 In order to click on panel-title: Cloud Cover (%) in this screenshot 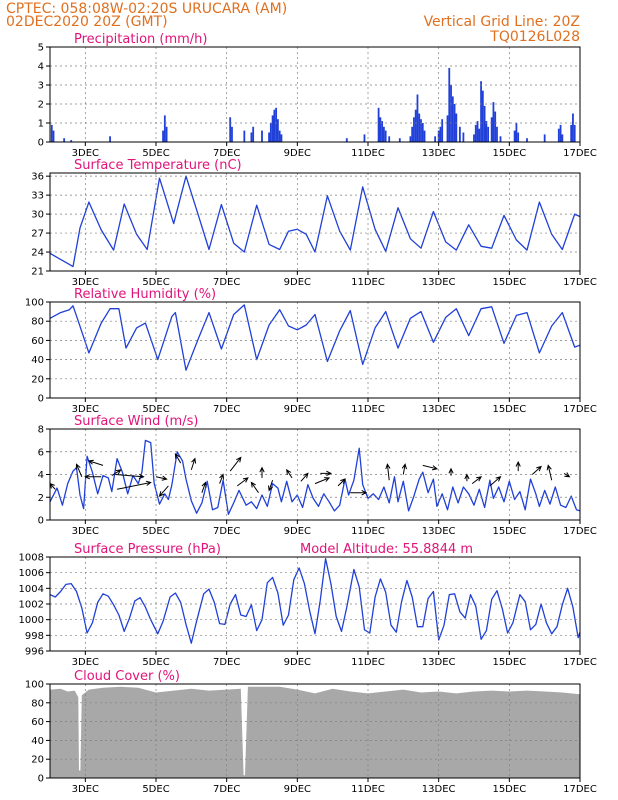, I will do `click(127, 676)`.